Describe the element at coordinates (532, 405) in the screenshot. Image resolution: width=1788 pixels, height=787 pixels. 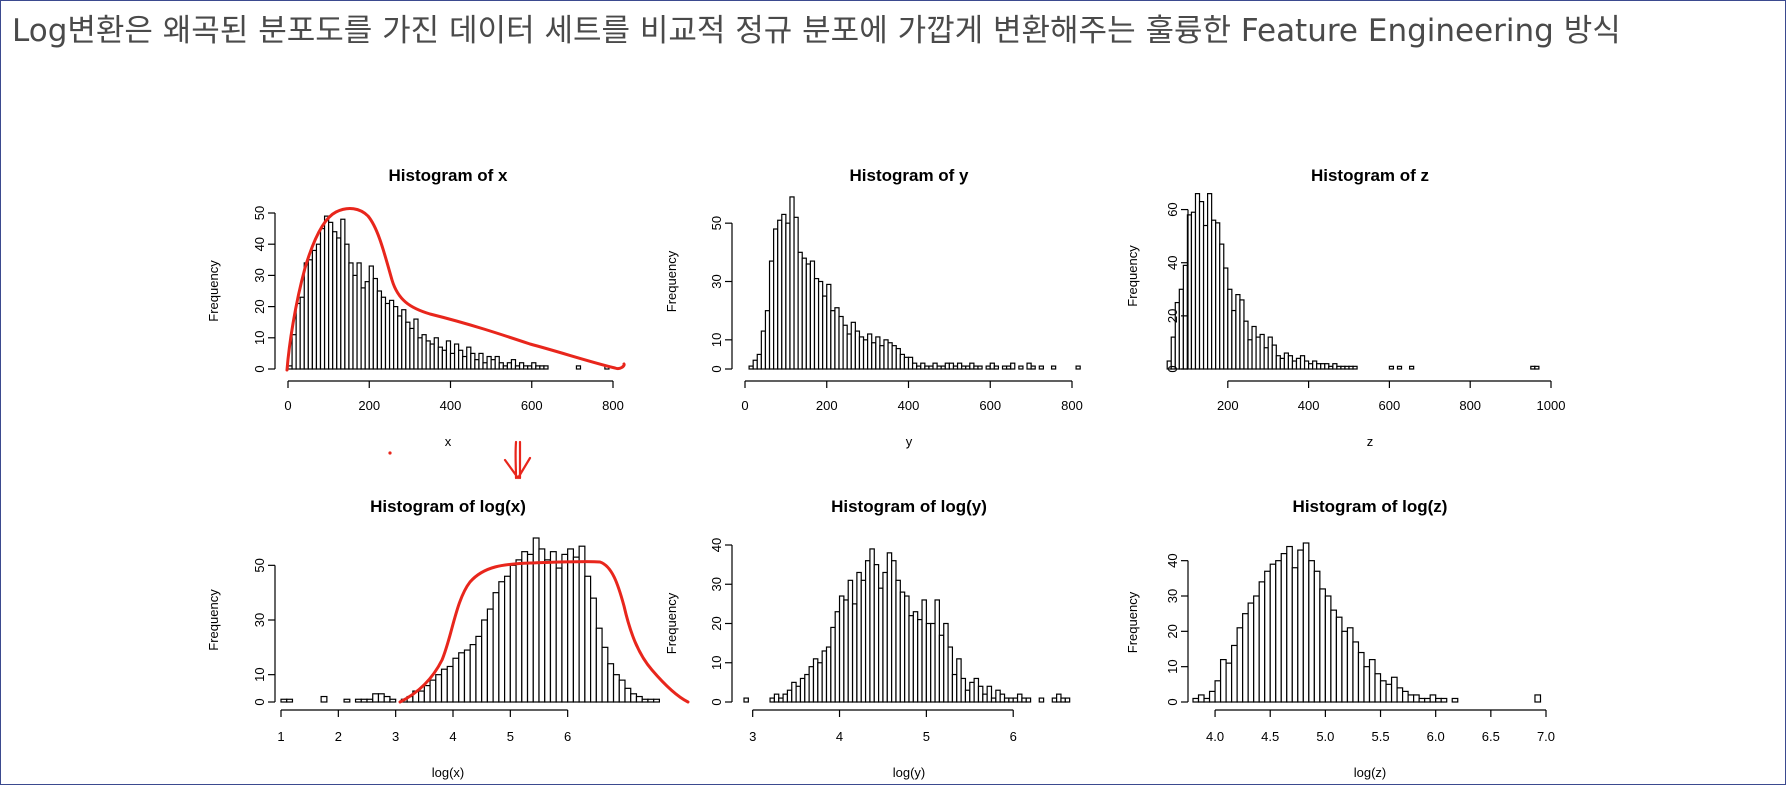
I see `x-tick-label: 600` at that location.